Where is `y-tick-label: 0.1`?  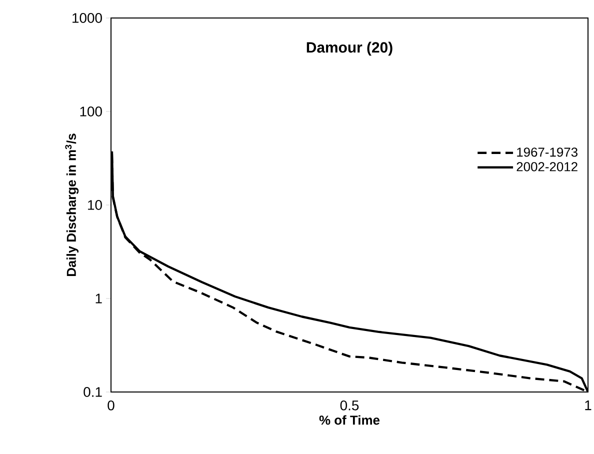 y-tick-label: 0.1 is located at coordinates (93, 392).